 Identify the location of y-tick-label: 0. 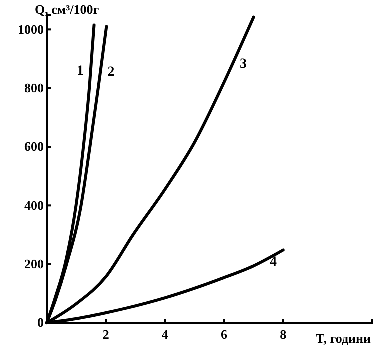
(41, 322).